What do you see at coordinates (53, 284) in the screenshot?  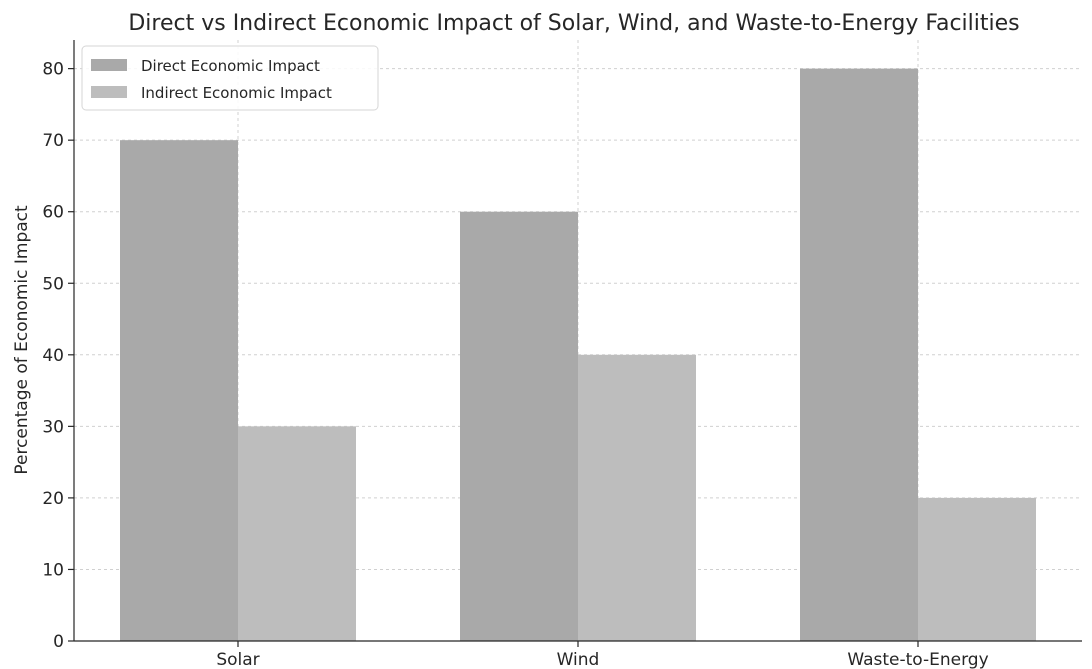 I see `y-tick-label: 50` at bounding box center [53, 284].